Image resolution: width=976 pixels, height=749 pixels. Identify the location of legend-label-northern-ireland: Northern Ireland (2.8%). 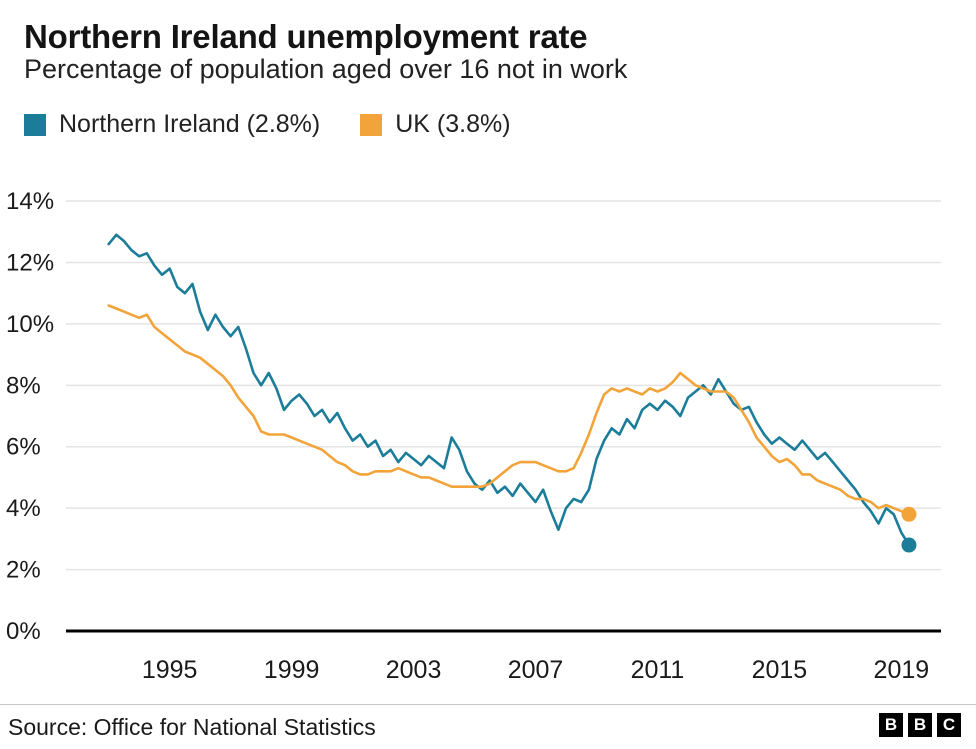
(190, 124).